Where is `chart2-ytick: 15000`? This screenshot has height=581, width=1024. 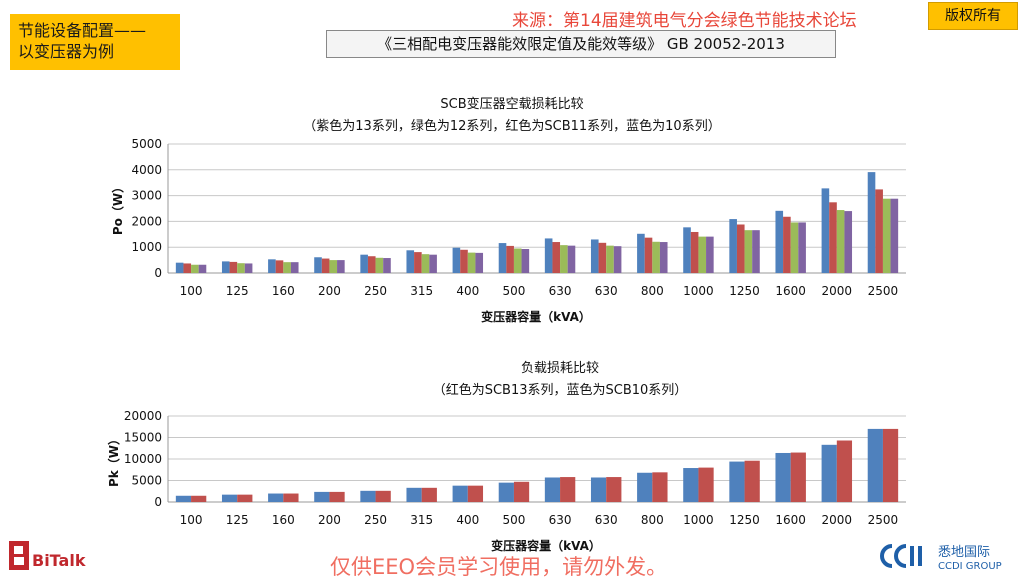
chart2-ytick: 15000 is located at coordinates (143, 438).